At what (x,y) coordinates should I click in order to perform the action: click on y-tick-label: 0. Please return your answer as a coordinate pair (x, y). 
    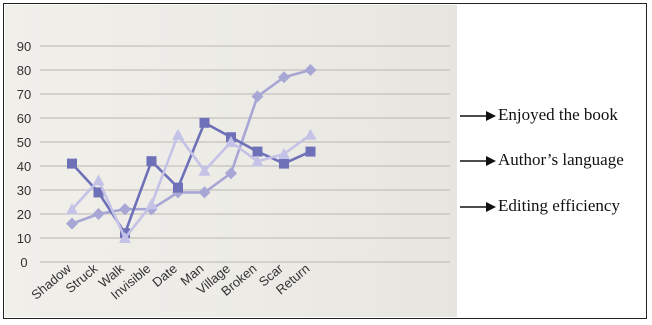
    Looking at the image, I should click on (23, 262).